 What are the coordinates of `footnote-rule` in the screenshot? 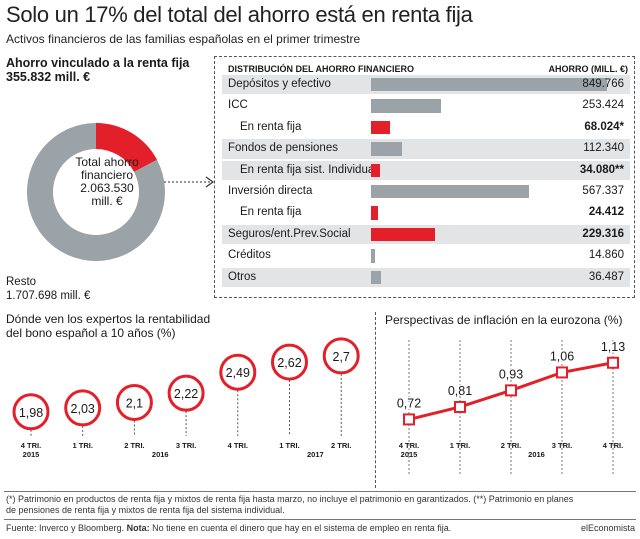 It's located at (320, 491).